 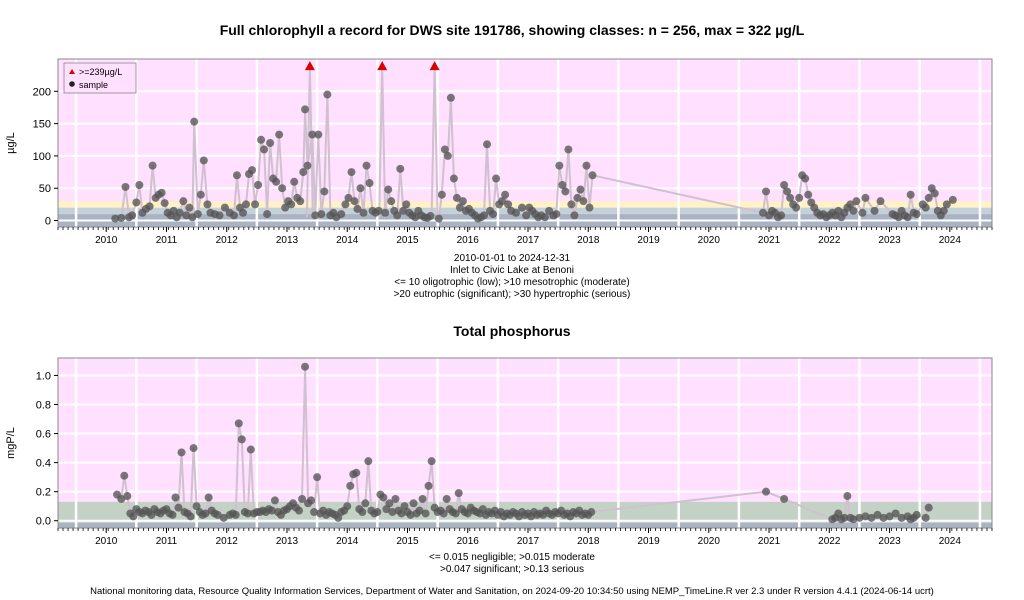 What do you see at coordinates (227, 541) in the screenshot?
I see `x-tick-label: 2012` at bounding box center [227, 541].